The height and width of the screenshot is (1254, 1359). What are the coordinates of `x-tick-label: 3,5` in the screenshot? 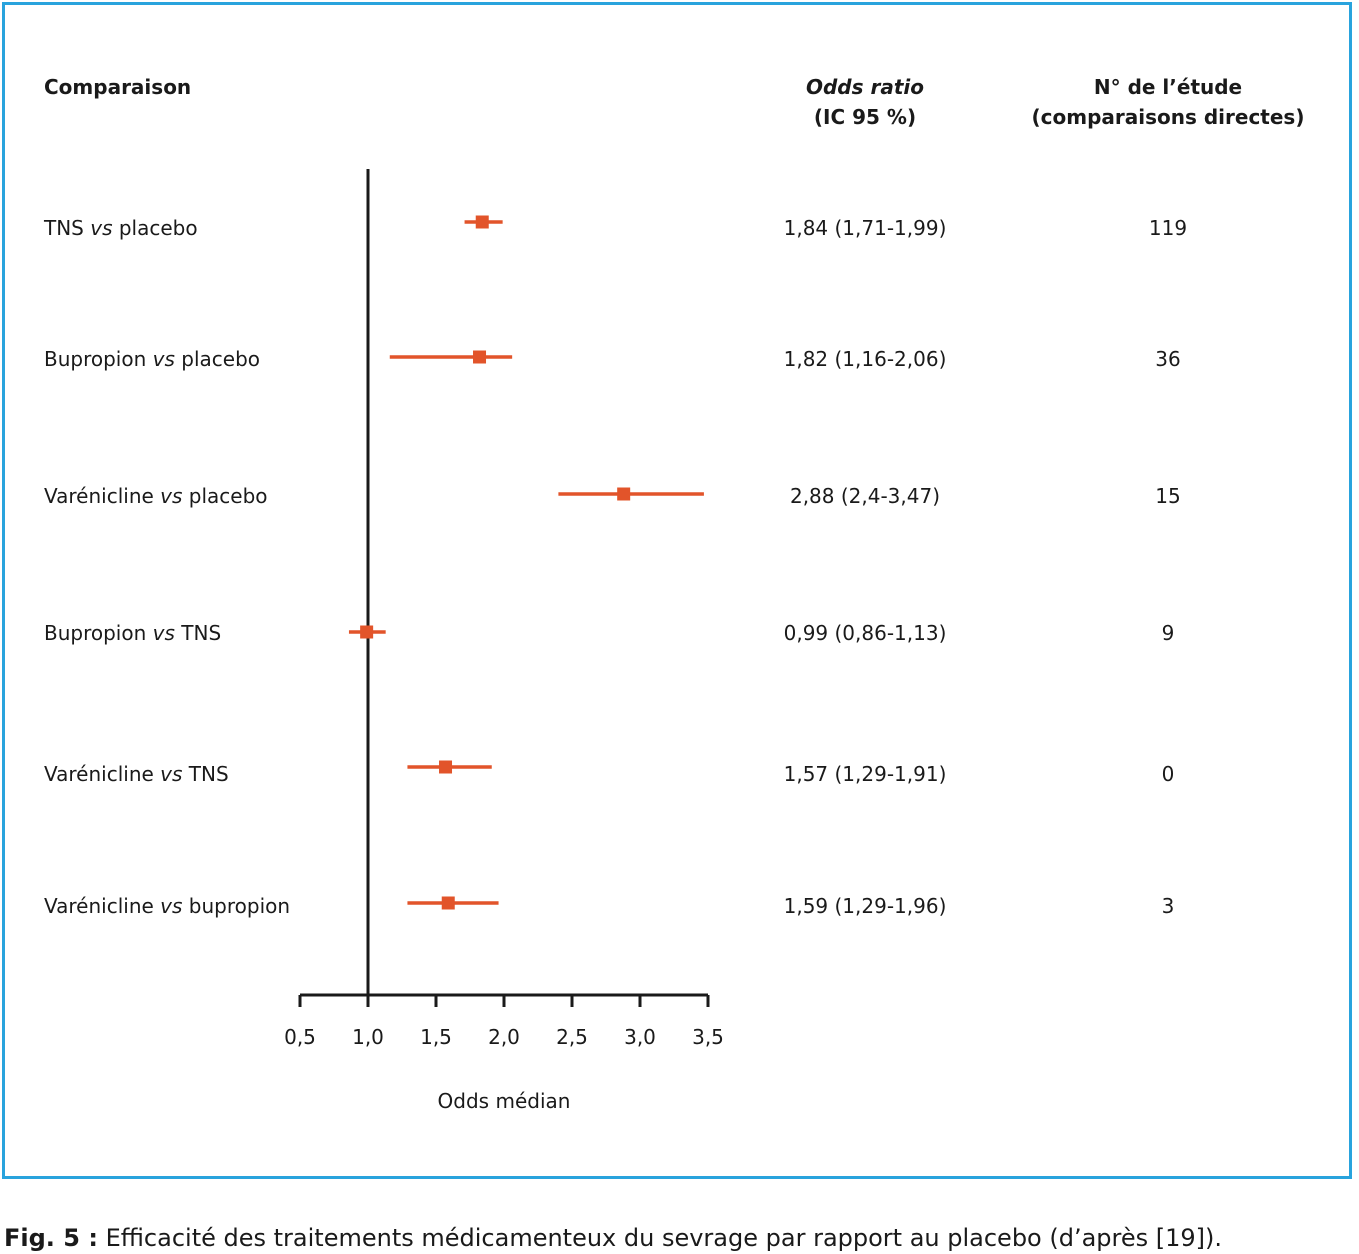 It's located at (708, 1037).